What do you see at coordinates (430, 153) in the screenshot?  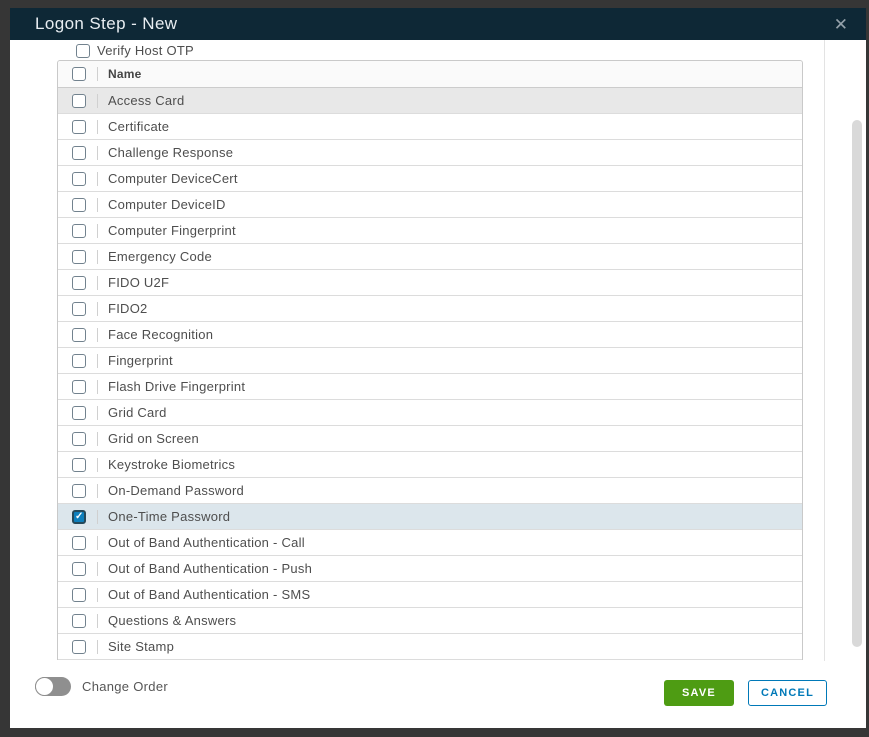 I see `table-row: Challenge Response` at bounding box center [430, 153].